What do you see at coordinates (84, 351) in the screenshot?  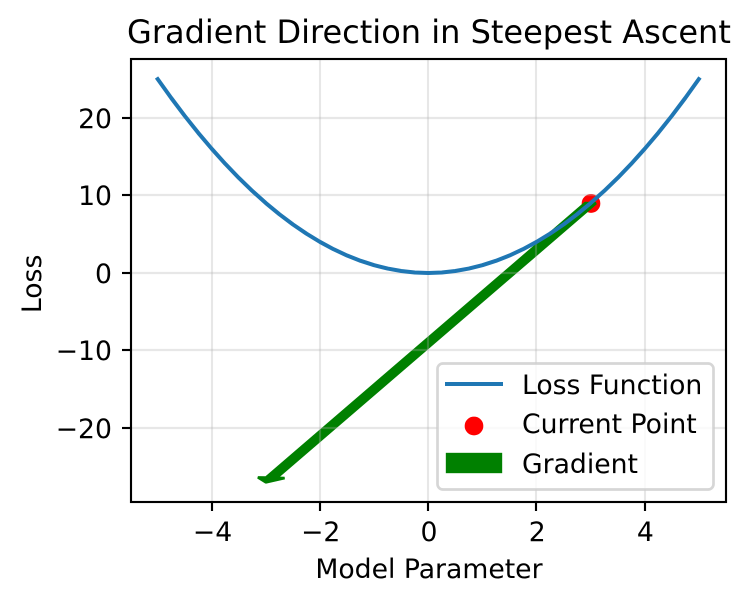 I see `y-tick-label: −10` at bounding box center [84, 351].